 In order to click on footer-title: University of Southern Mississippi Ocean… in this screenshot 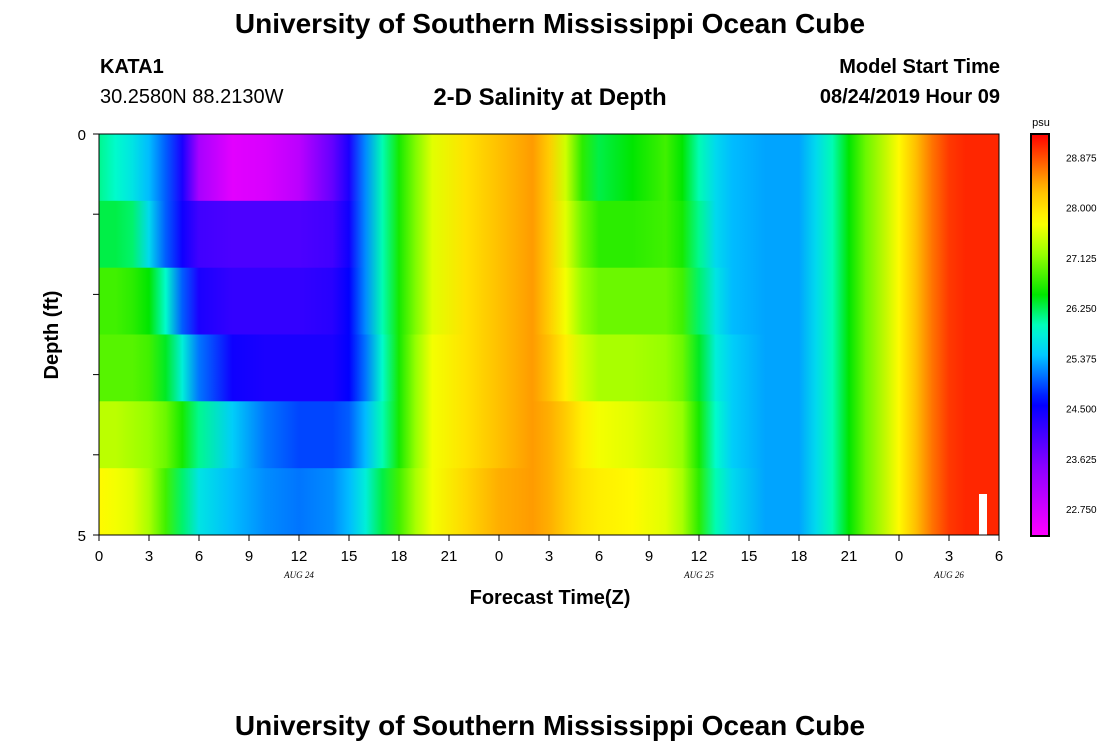, I will do `click(550, 725)`.